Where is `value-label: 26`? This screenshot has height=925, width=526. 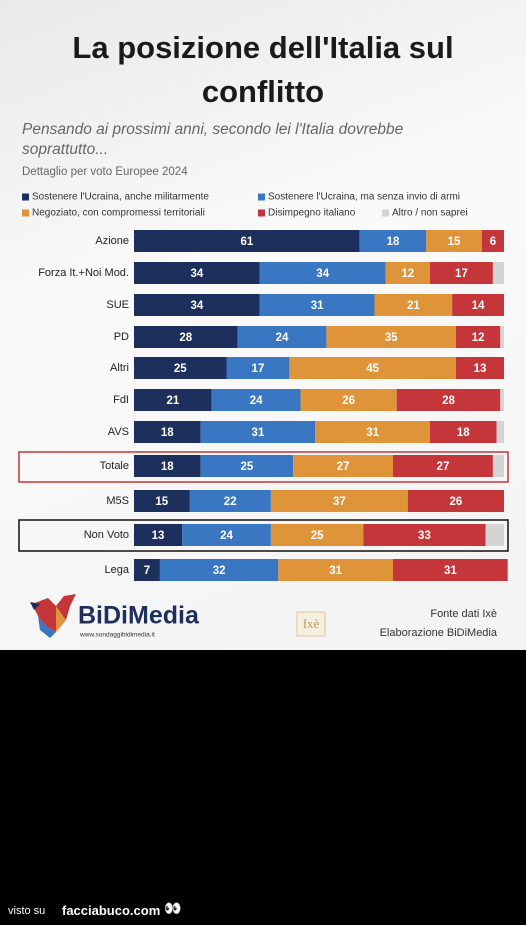
value-label: 26 is located at coordinates (456, 502).